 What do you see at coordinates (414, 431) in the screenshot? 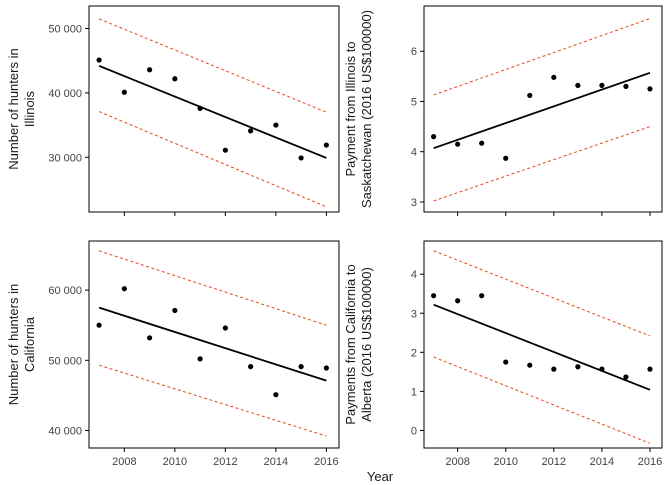
I see `y-tick-label: 0` at bounding box center [414, 431].